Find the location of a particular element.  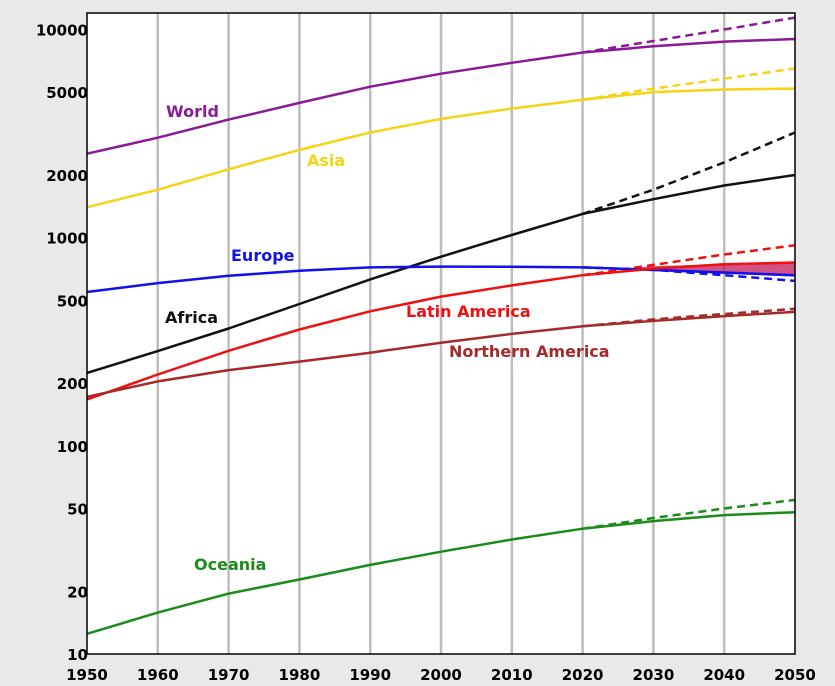

series-label-world: World is located at coordinates (192, 111).